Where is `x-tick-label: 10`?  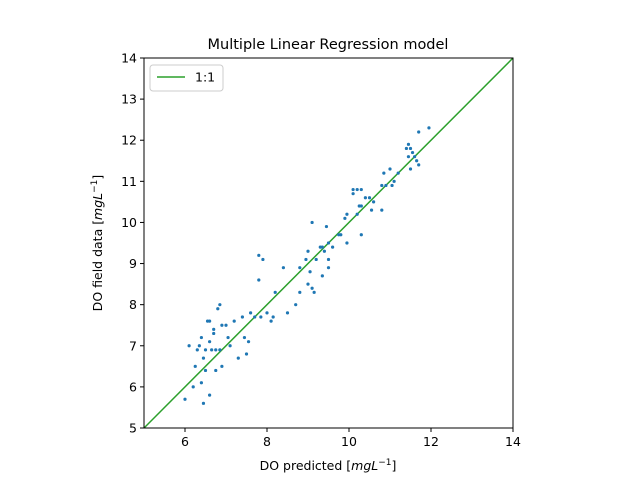
x-tick-label: 10 is located at coordinates (349, 441).